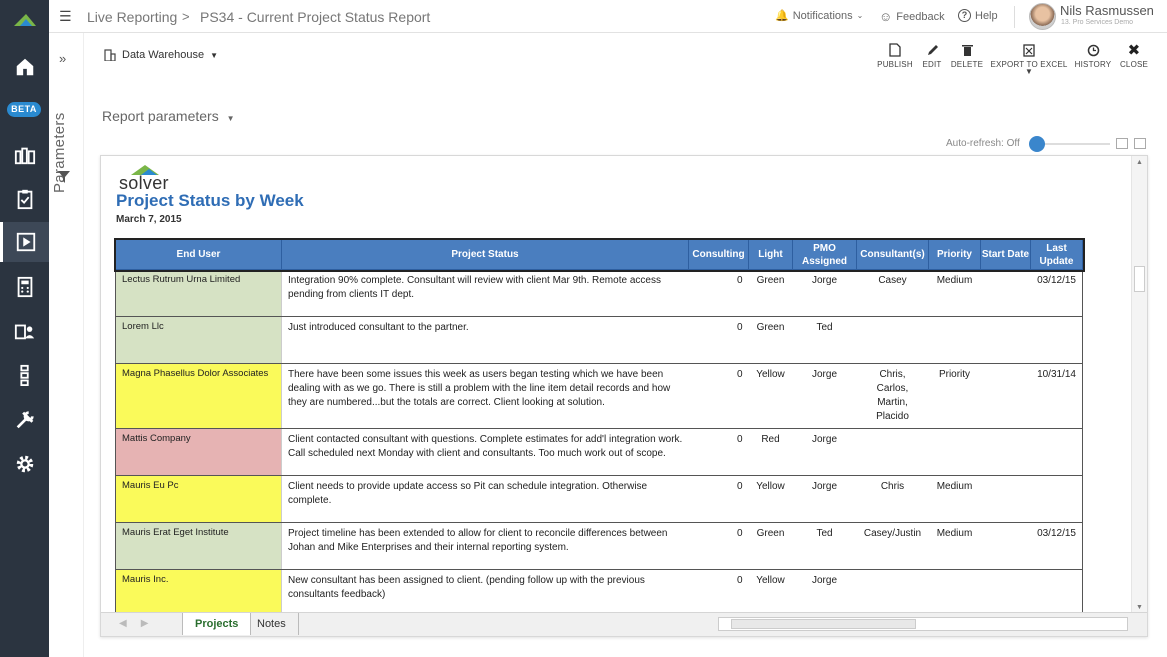 This screenshot has width=1167, height=657. Describe the element at coordinates (24, 242) in the screenshot. I see `reports-icon` at that location.